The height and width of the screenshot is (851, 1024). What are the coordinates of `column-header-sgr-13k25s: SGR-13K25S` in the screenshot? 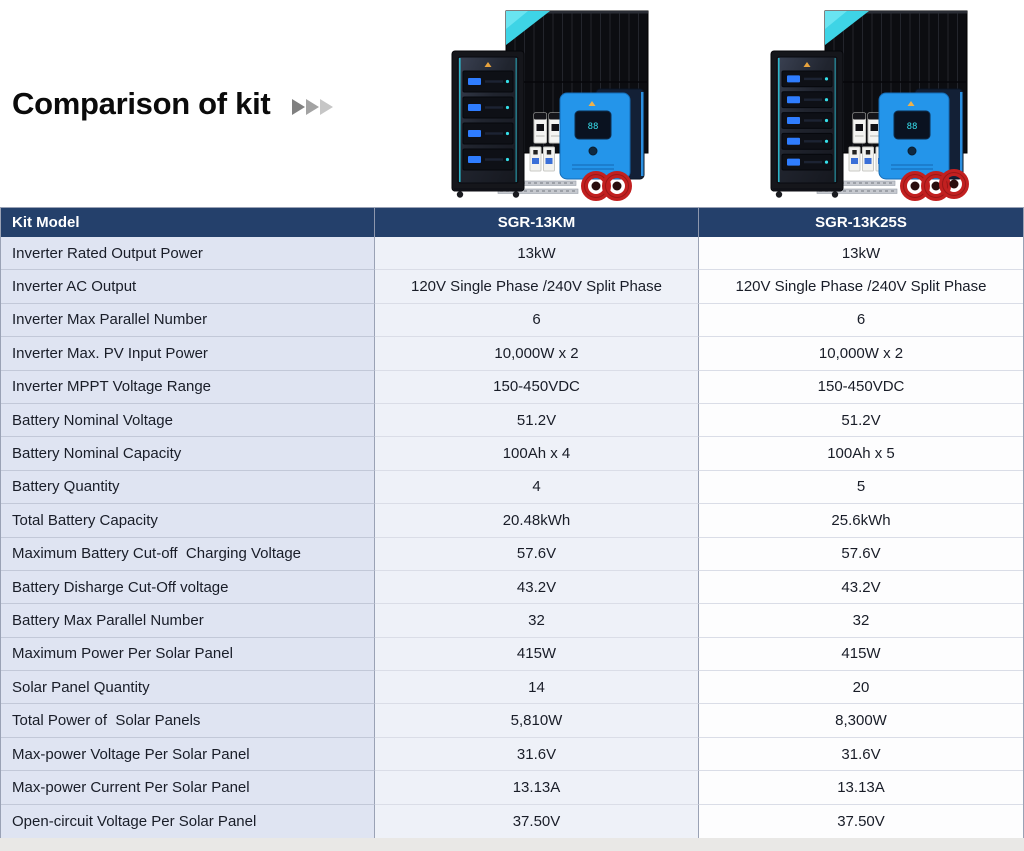 It's located at (861, 222).